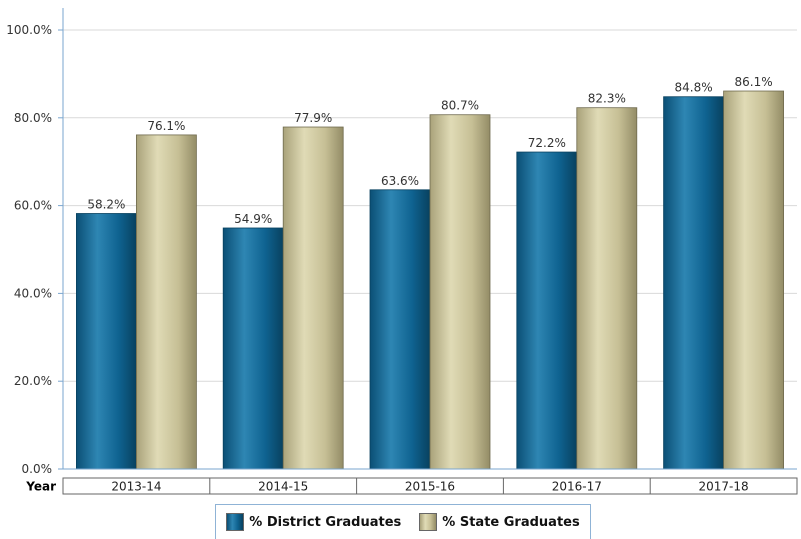 The image size is (801, 539). I want to click on data-label: 80.7%, so click(460, 106).